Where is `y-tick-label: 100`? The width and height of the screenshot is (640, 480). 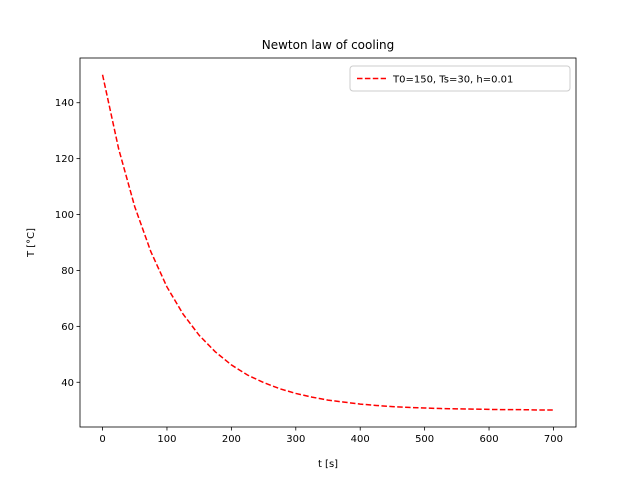
y-tick-label: 100 is located at coordinates (64, 215).